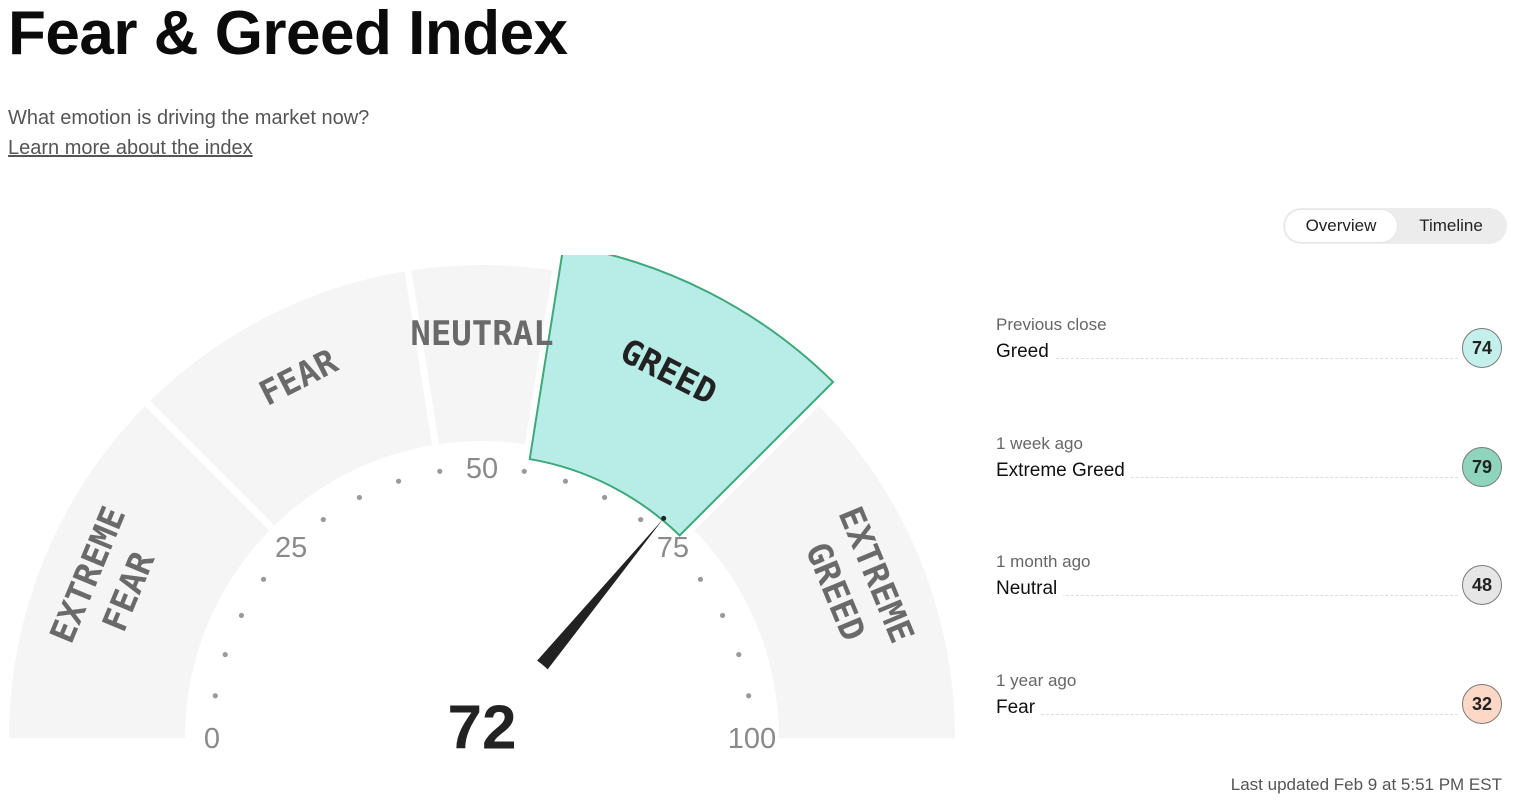 The width and height of the screenshot is (1516, 809). What do you see at coordinates (130, 148) in the screenshot?
I see `learn-more-link: Learn more about the index` at bounding box center [130, 148].